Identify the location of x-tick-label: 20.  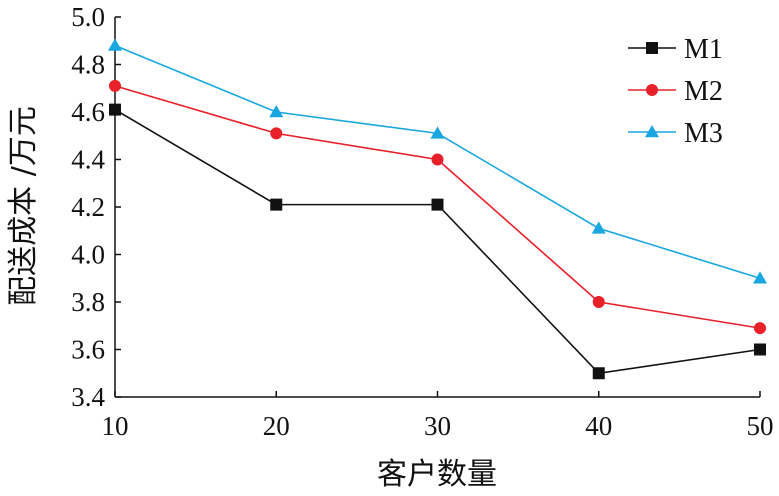
(276, 426).